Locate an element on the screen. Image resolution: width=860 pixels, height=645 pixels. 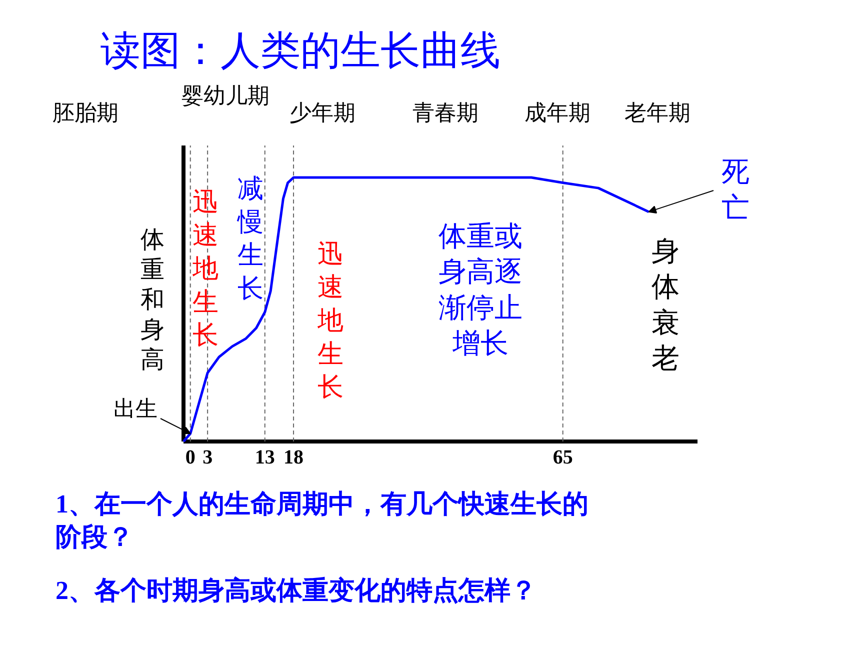
x-tick-label: 65 is located at coordinates (562, 457).